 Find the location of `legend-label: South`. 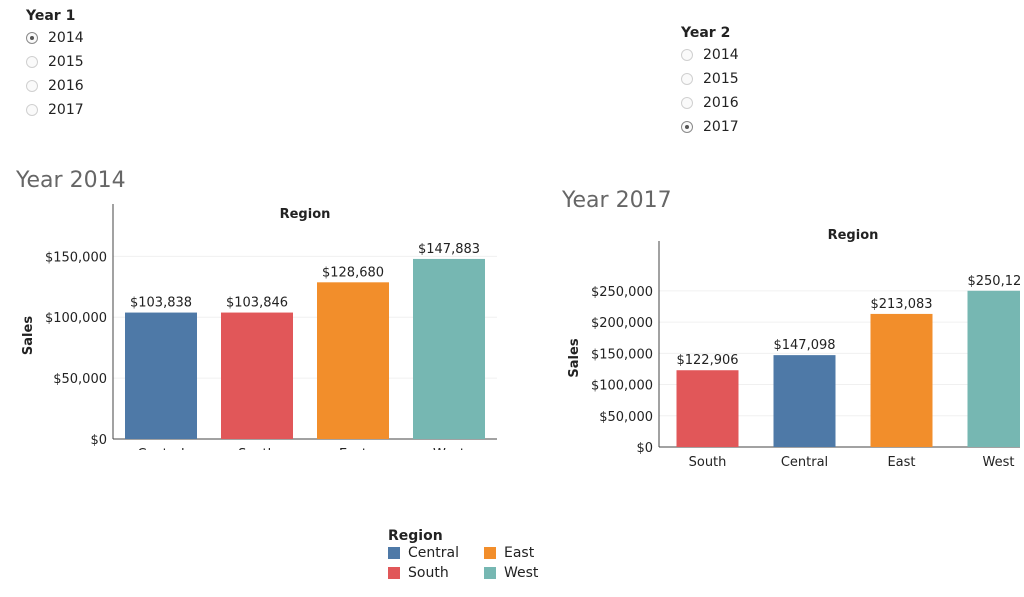

legend-label: South is located at coordinates (428, 573).